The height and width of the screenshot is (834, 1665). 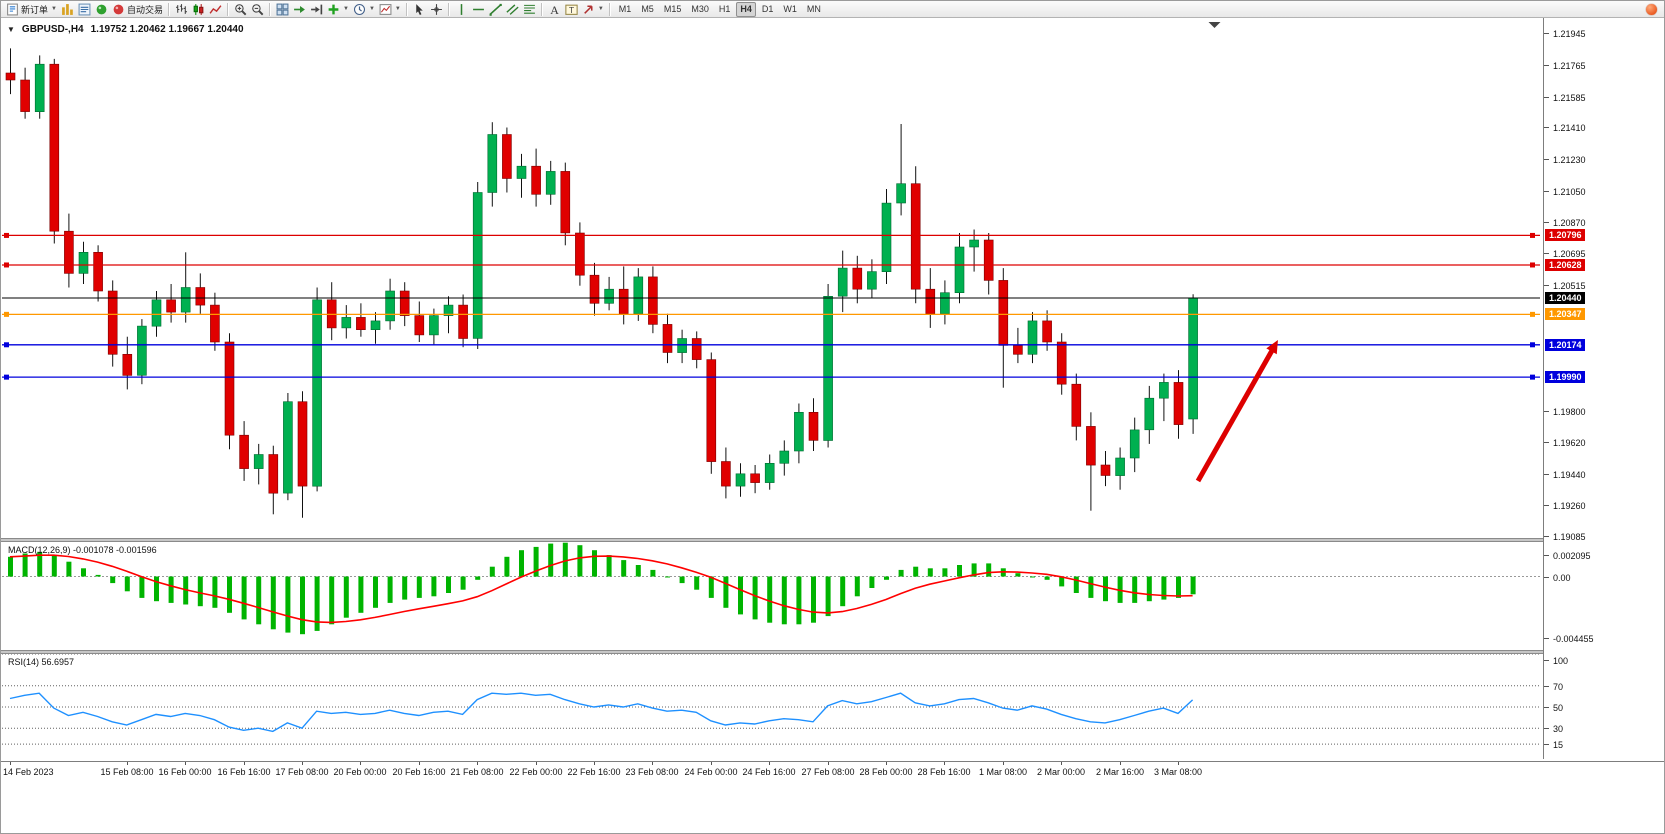 I want to click on periods-icon, so click(x=359, y=9).